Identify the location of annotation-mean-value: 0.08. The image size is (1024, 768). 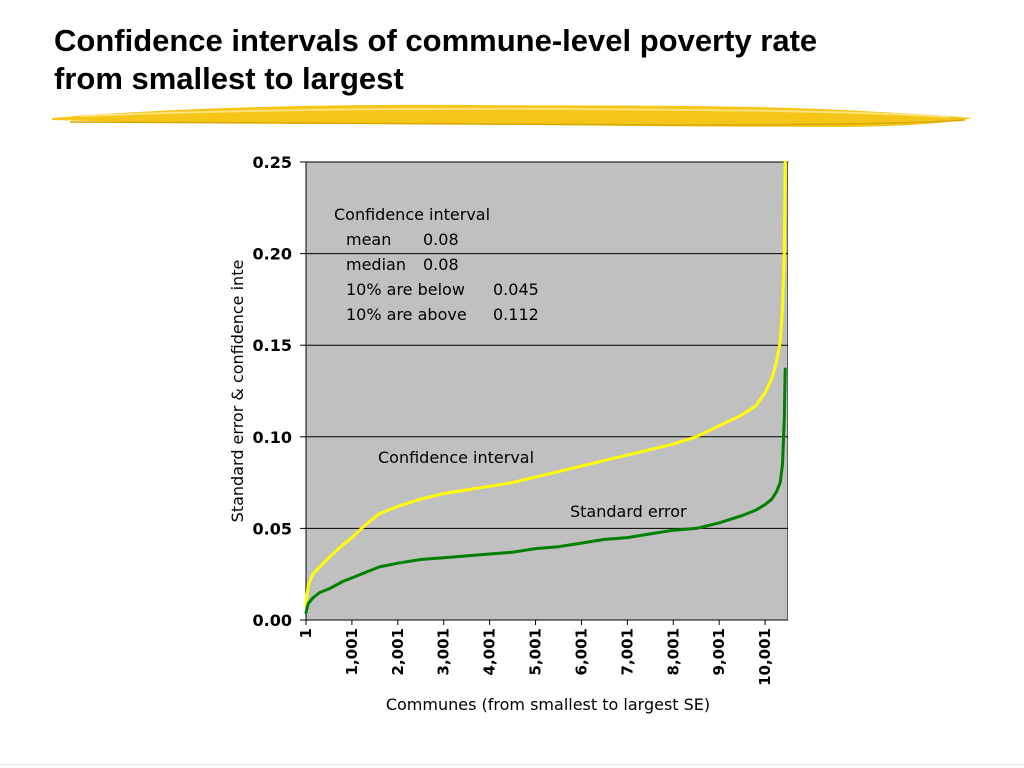
(441, 239).